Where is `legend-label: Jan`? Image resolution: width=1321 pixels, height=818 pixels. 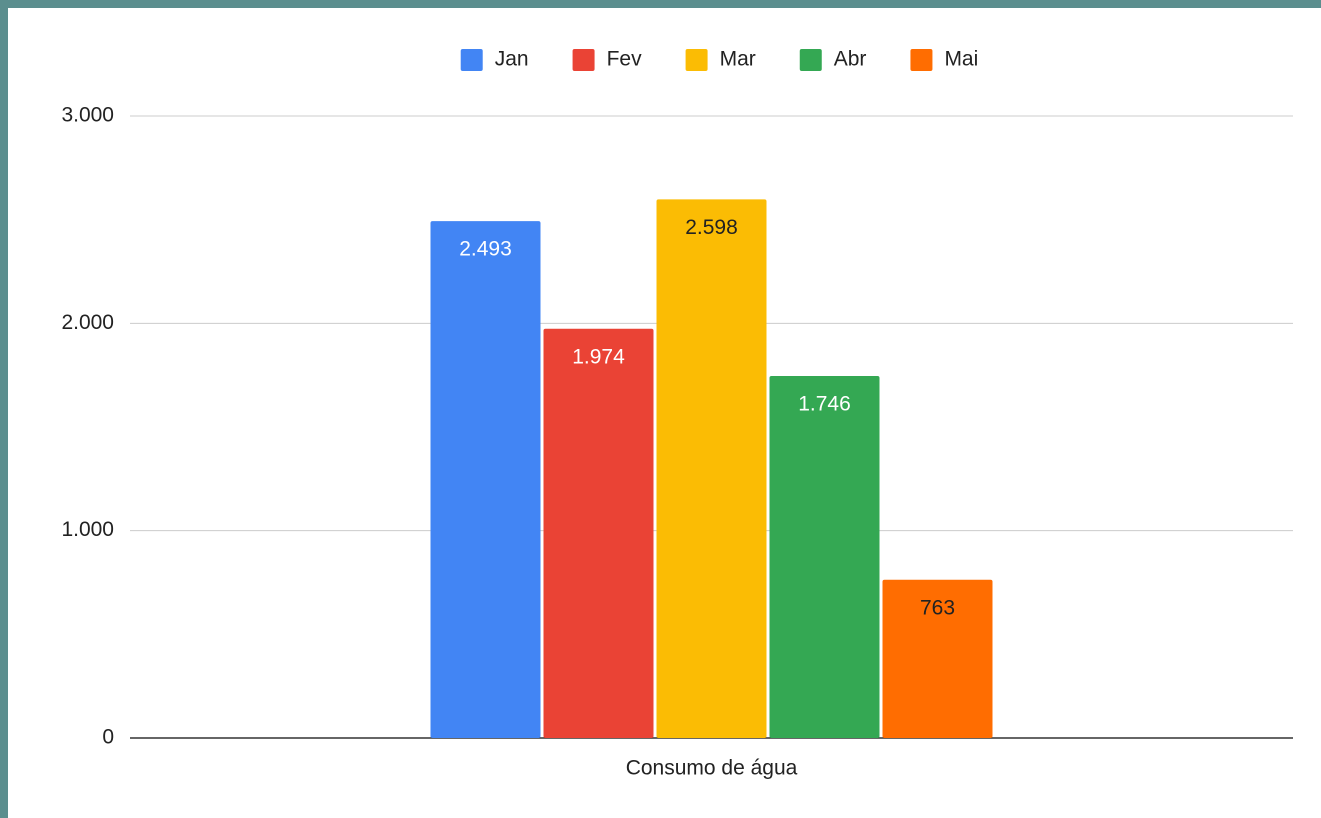
legend-label: Jan is located at coordinates (512, 59).